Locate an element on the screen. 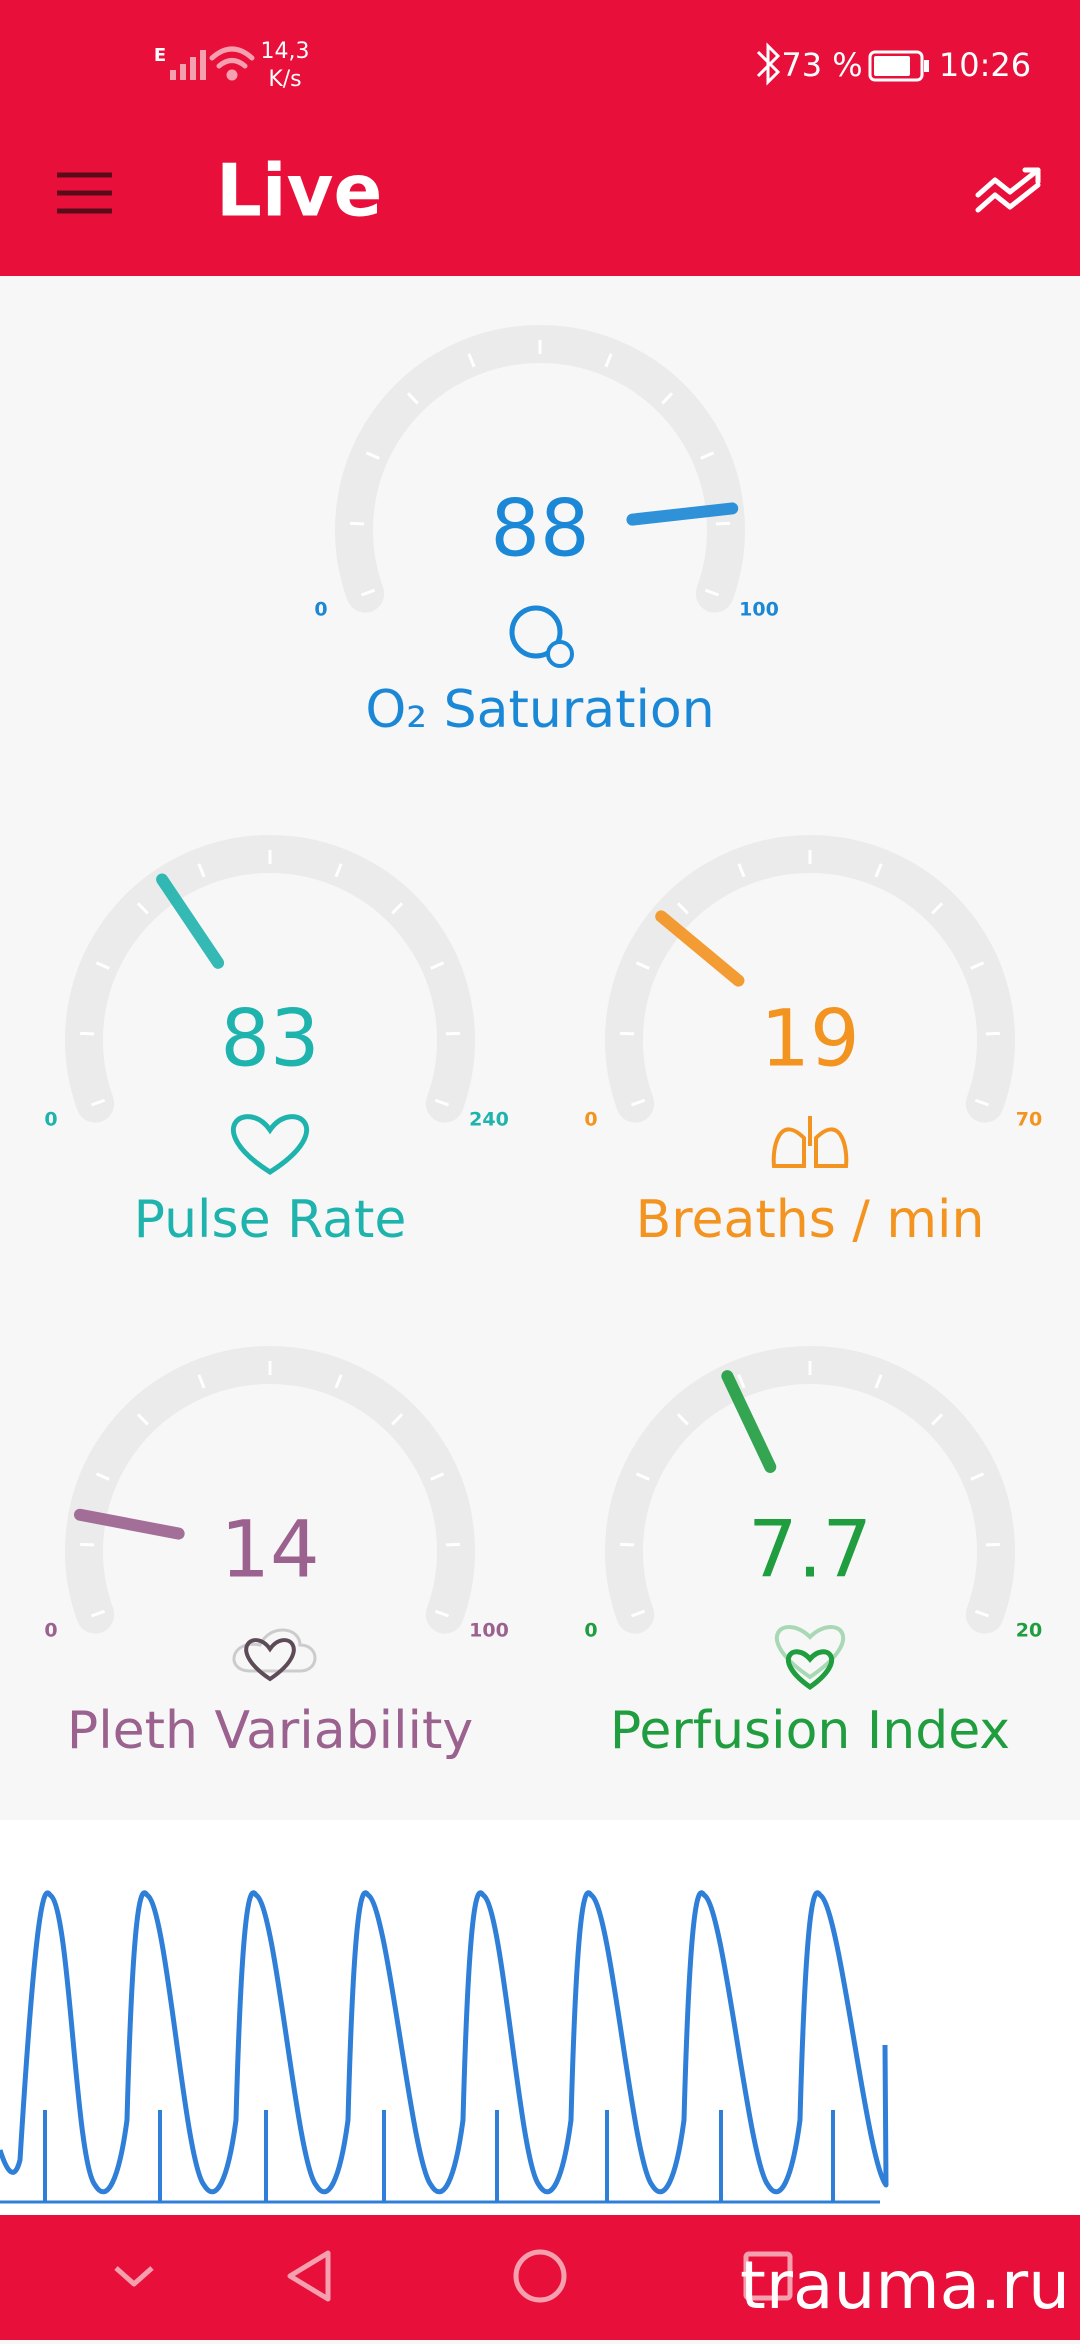 The width and height of the screenshot is (1080, 2344). network-speed: 14,3 is located at coordinates (285, 51).